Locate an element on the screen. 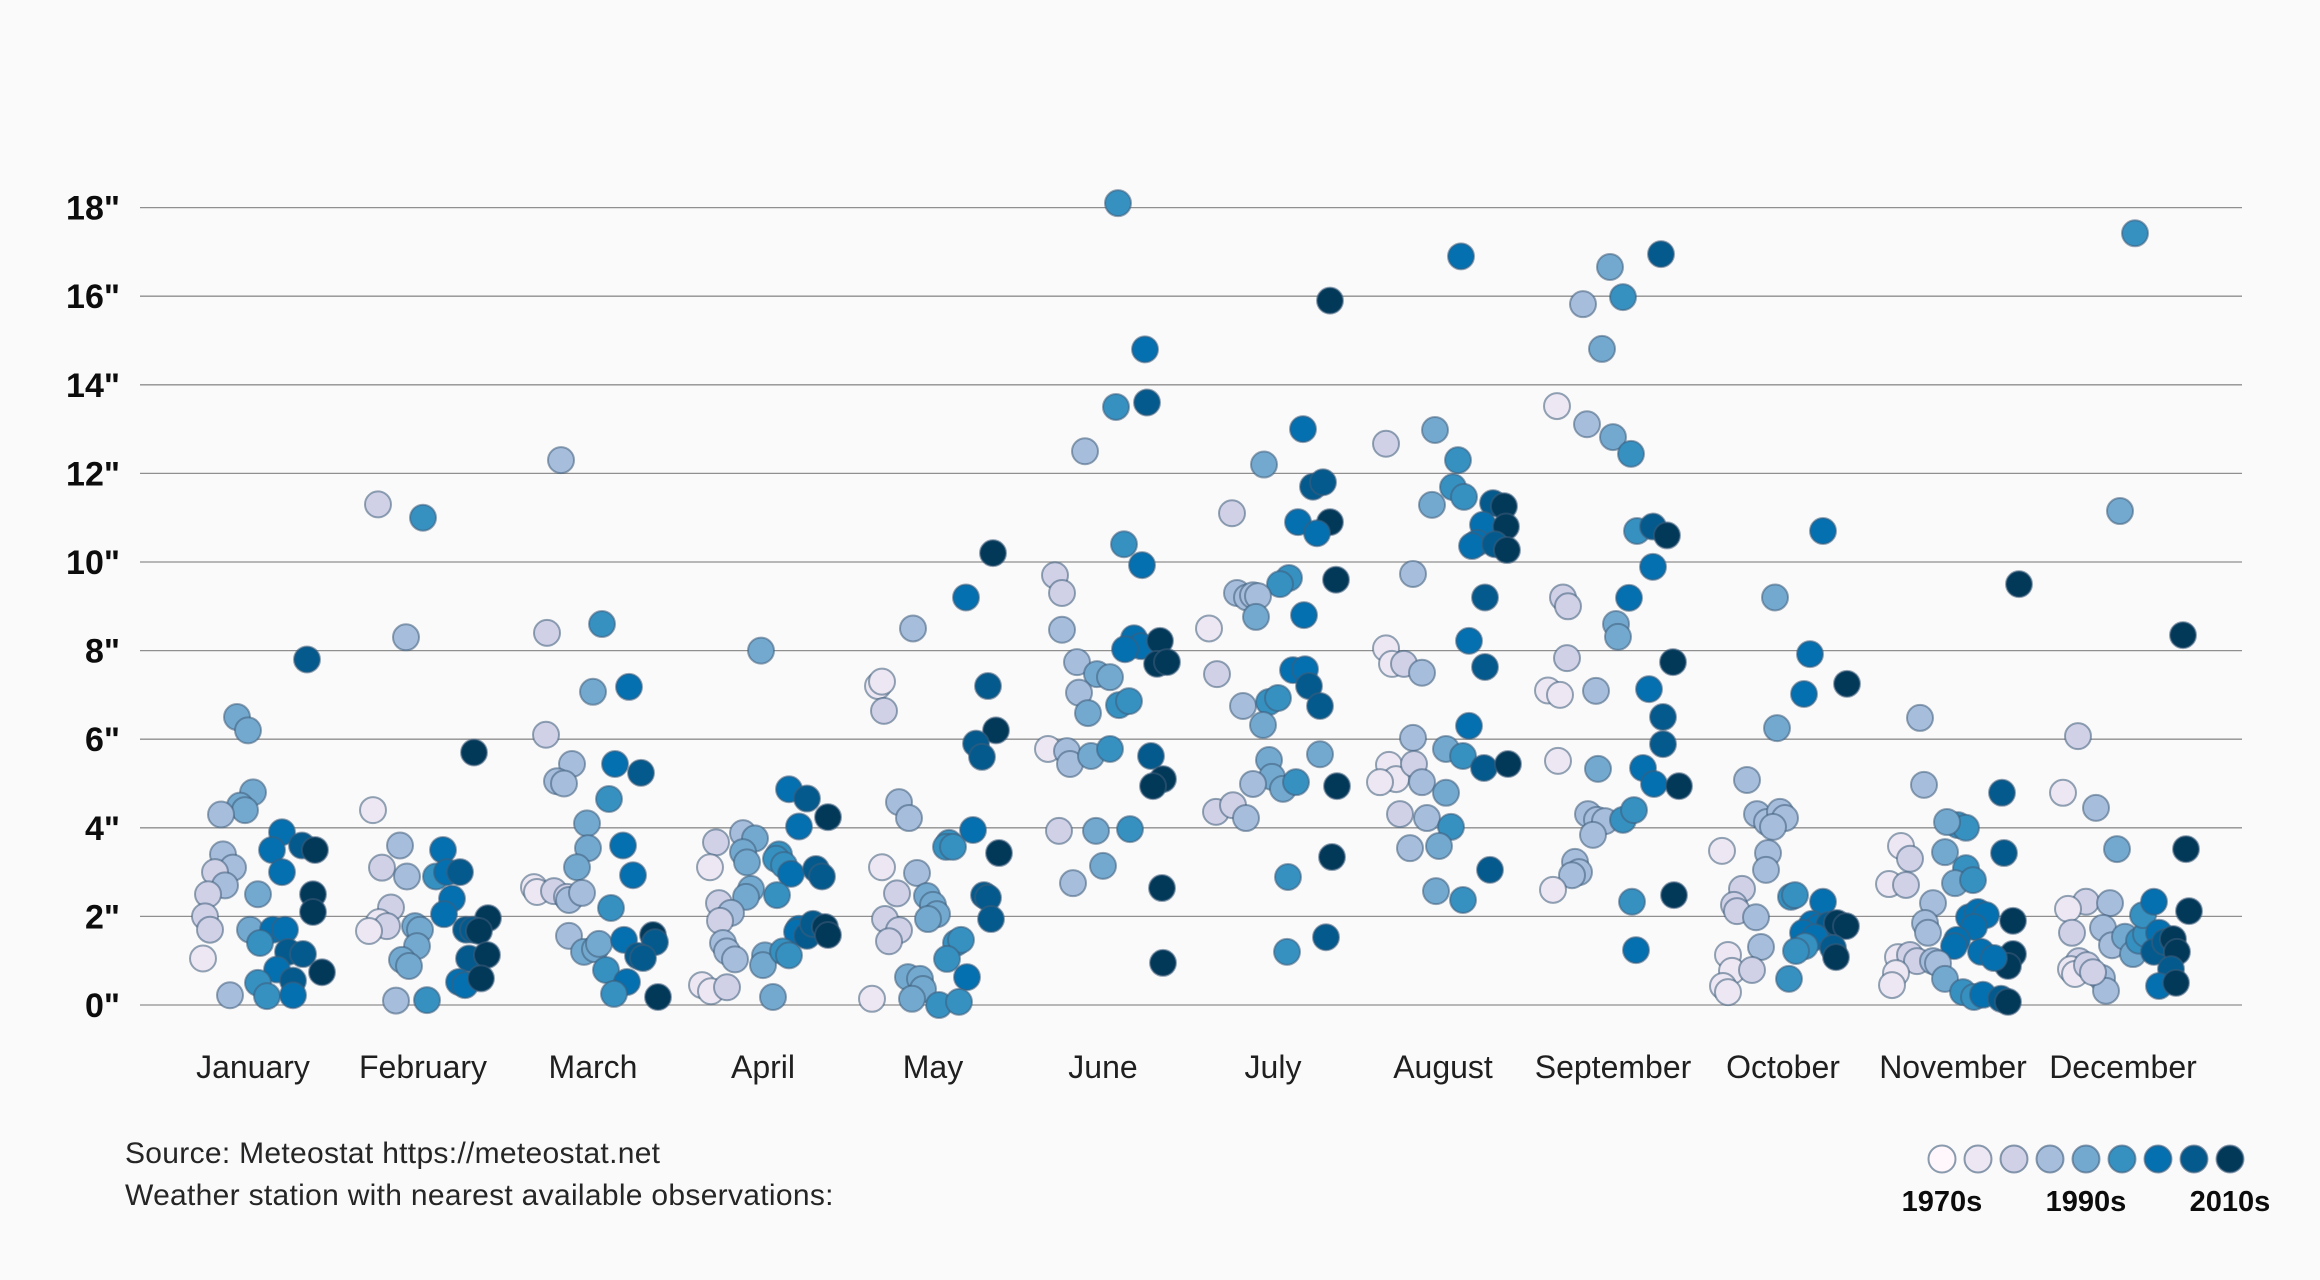  source-line-1: Source: Meteostat https://meteostat.net is located at coordinates (393, 1153).